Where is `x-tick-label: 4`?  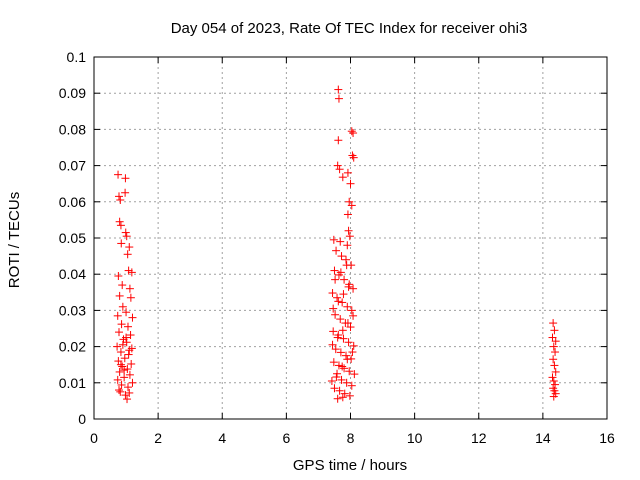 x-tick-label: 4 is located at coordinates (222, 438).